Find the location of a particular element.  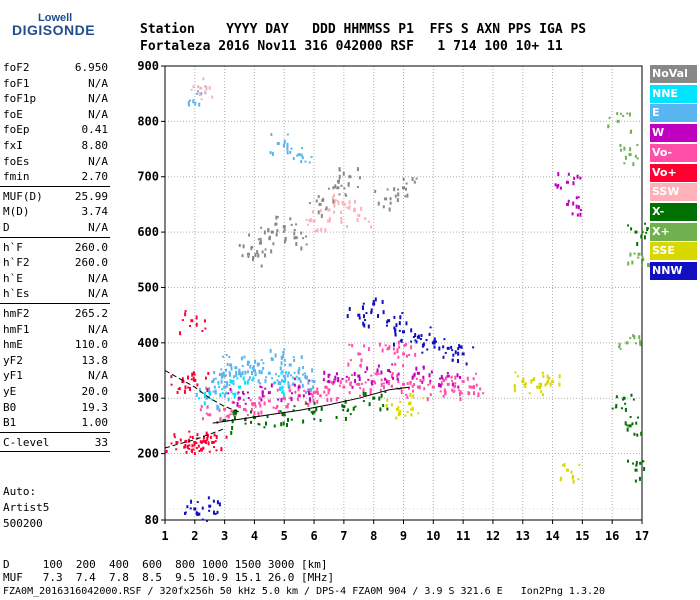

series-sse-point is located at coordinates (409, 404).